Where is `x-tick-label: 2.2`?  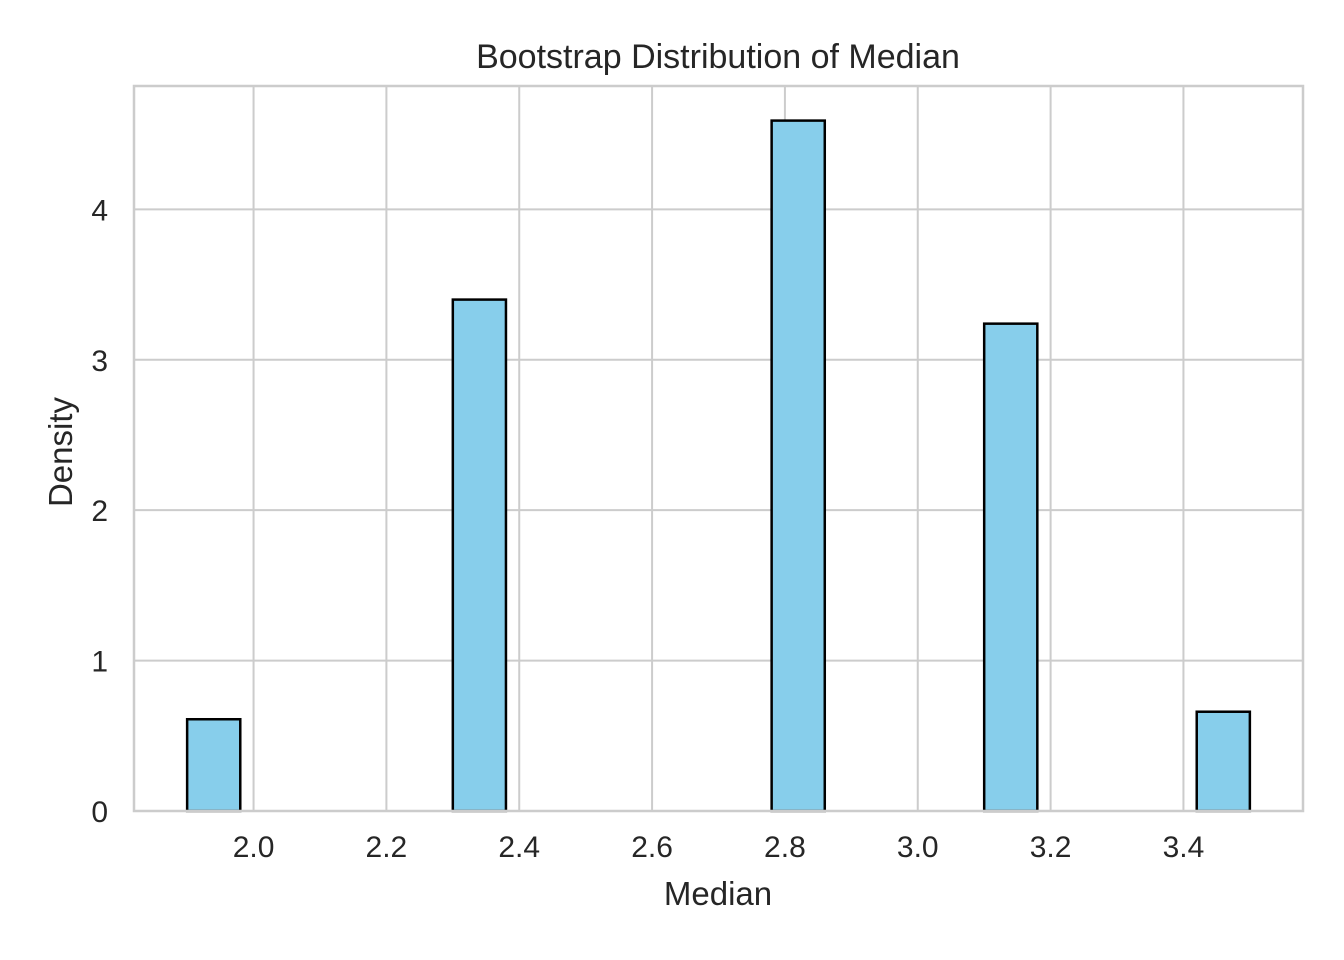
x-tick-label: 2.2 is located at coordinates (387, 847).